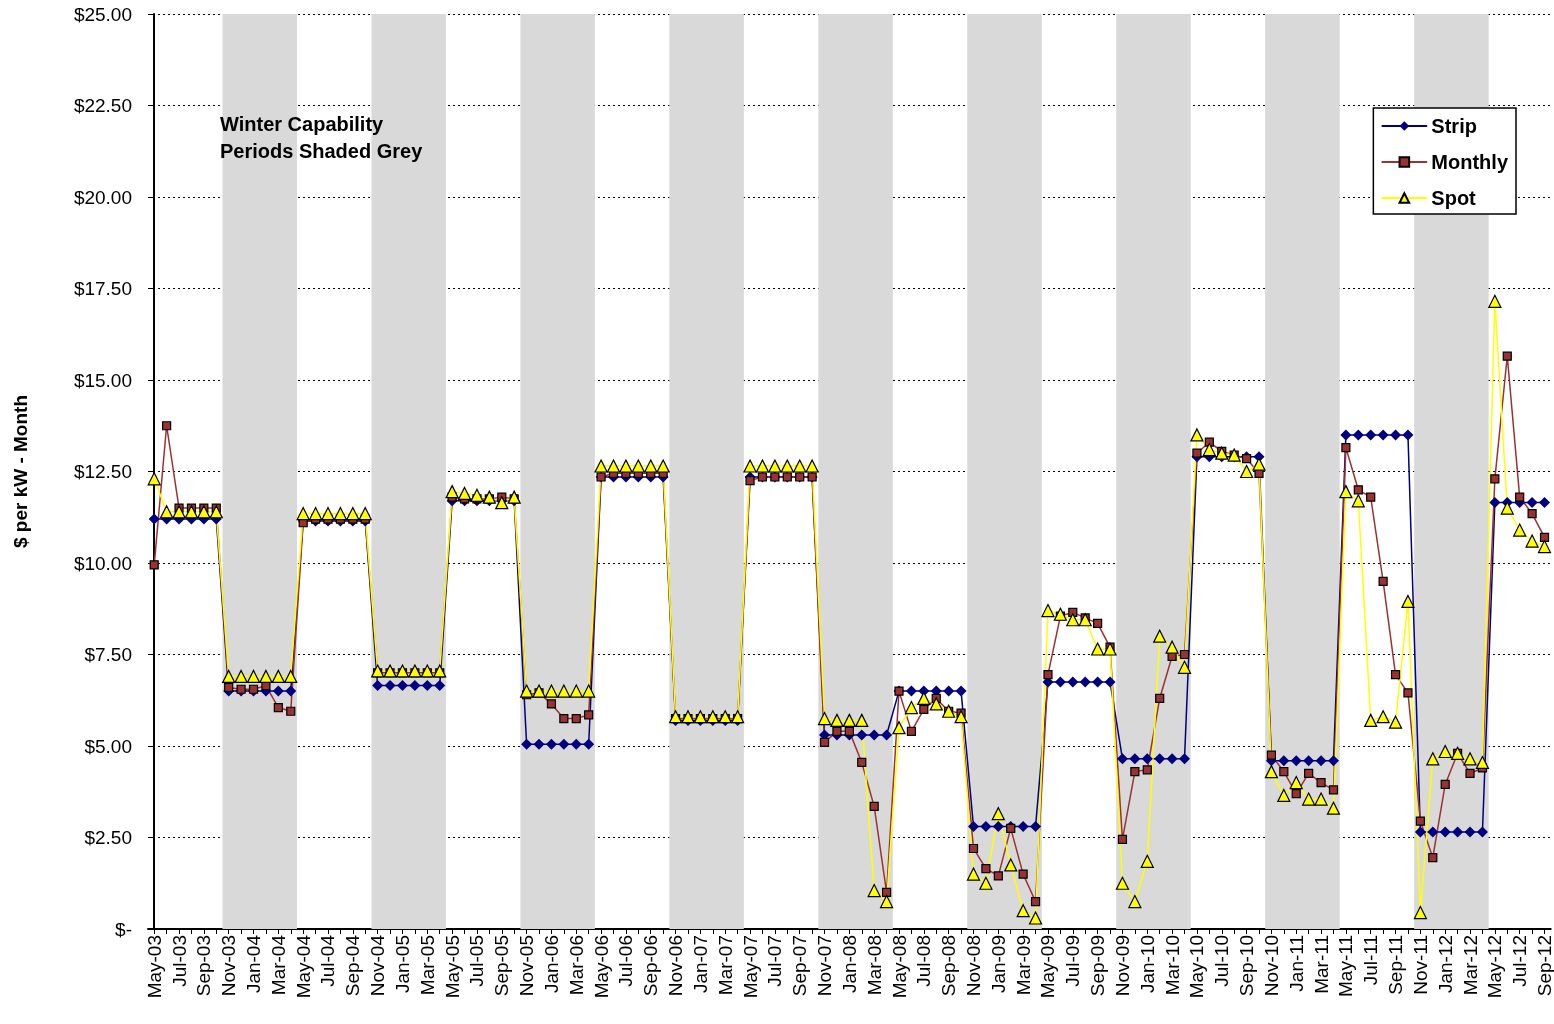 This screenshot has height=1024, width=1554. Describe the element at coordinates (102, 380) in the screenshot. I see `y-tick-label: $15.00` at that location.